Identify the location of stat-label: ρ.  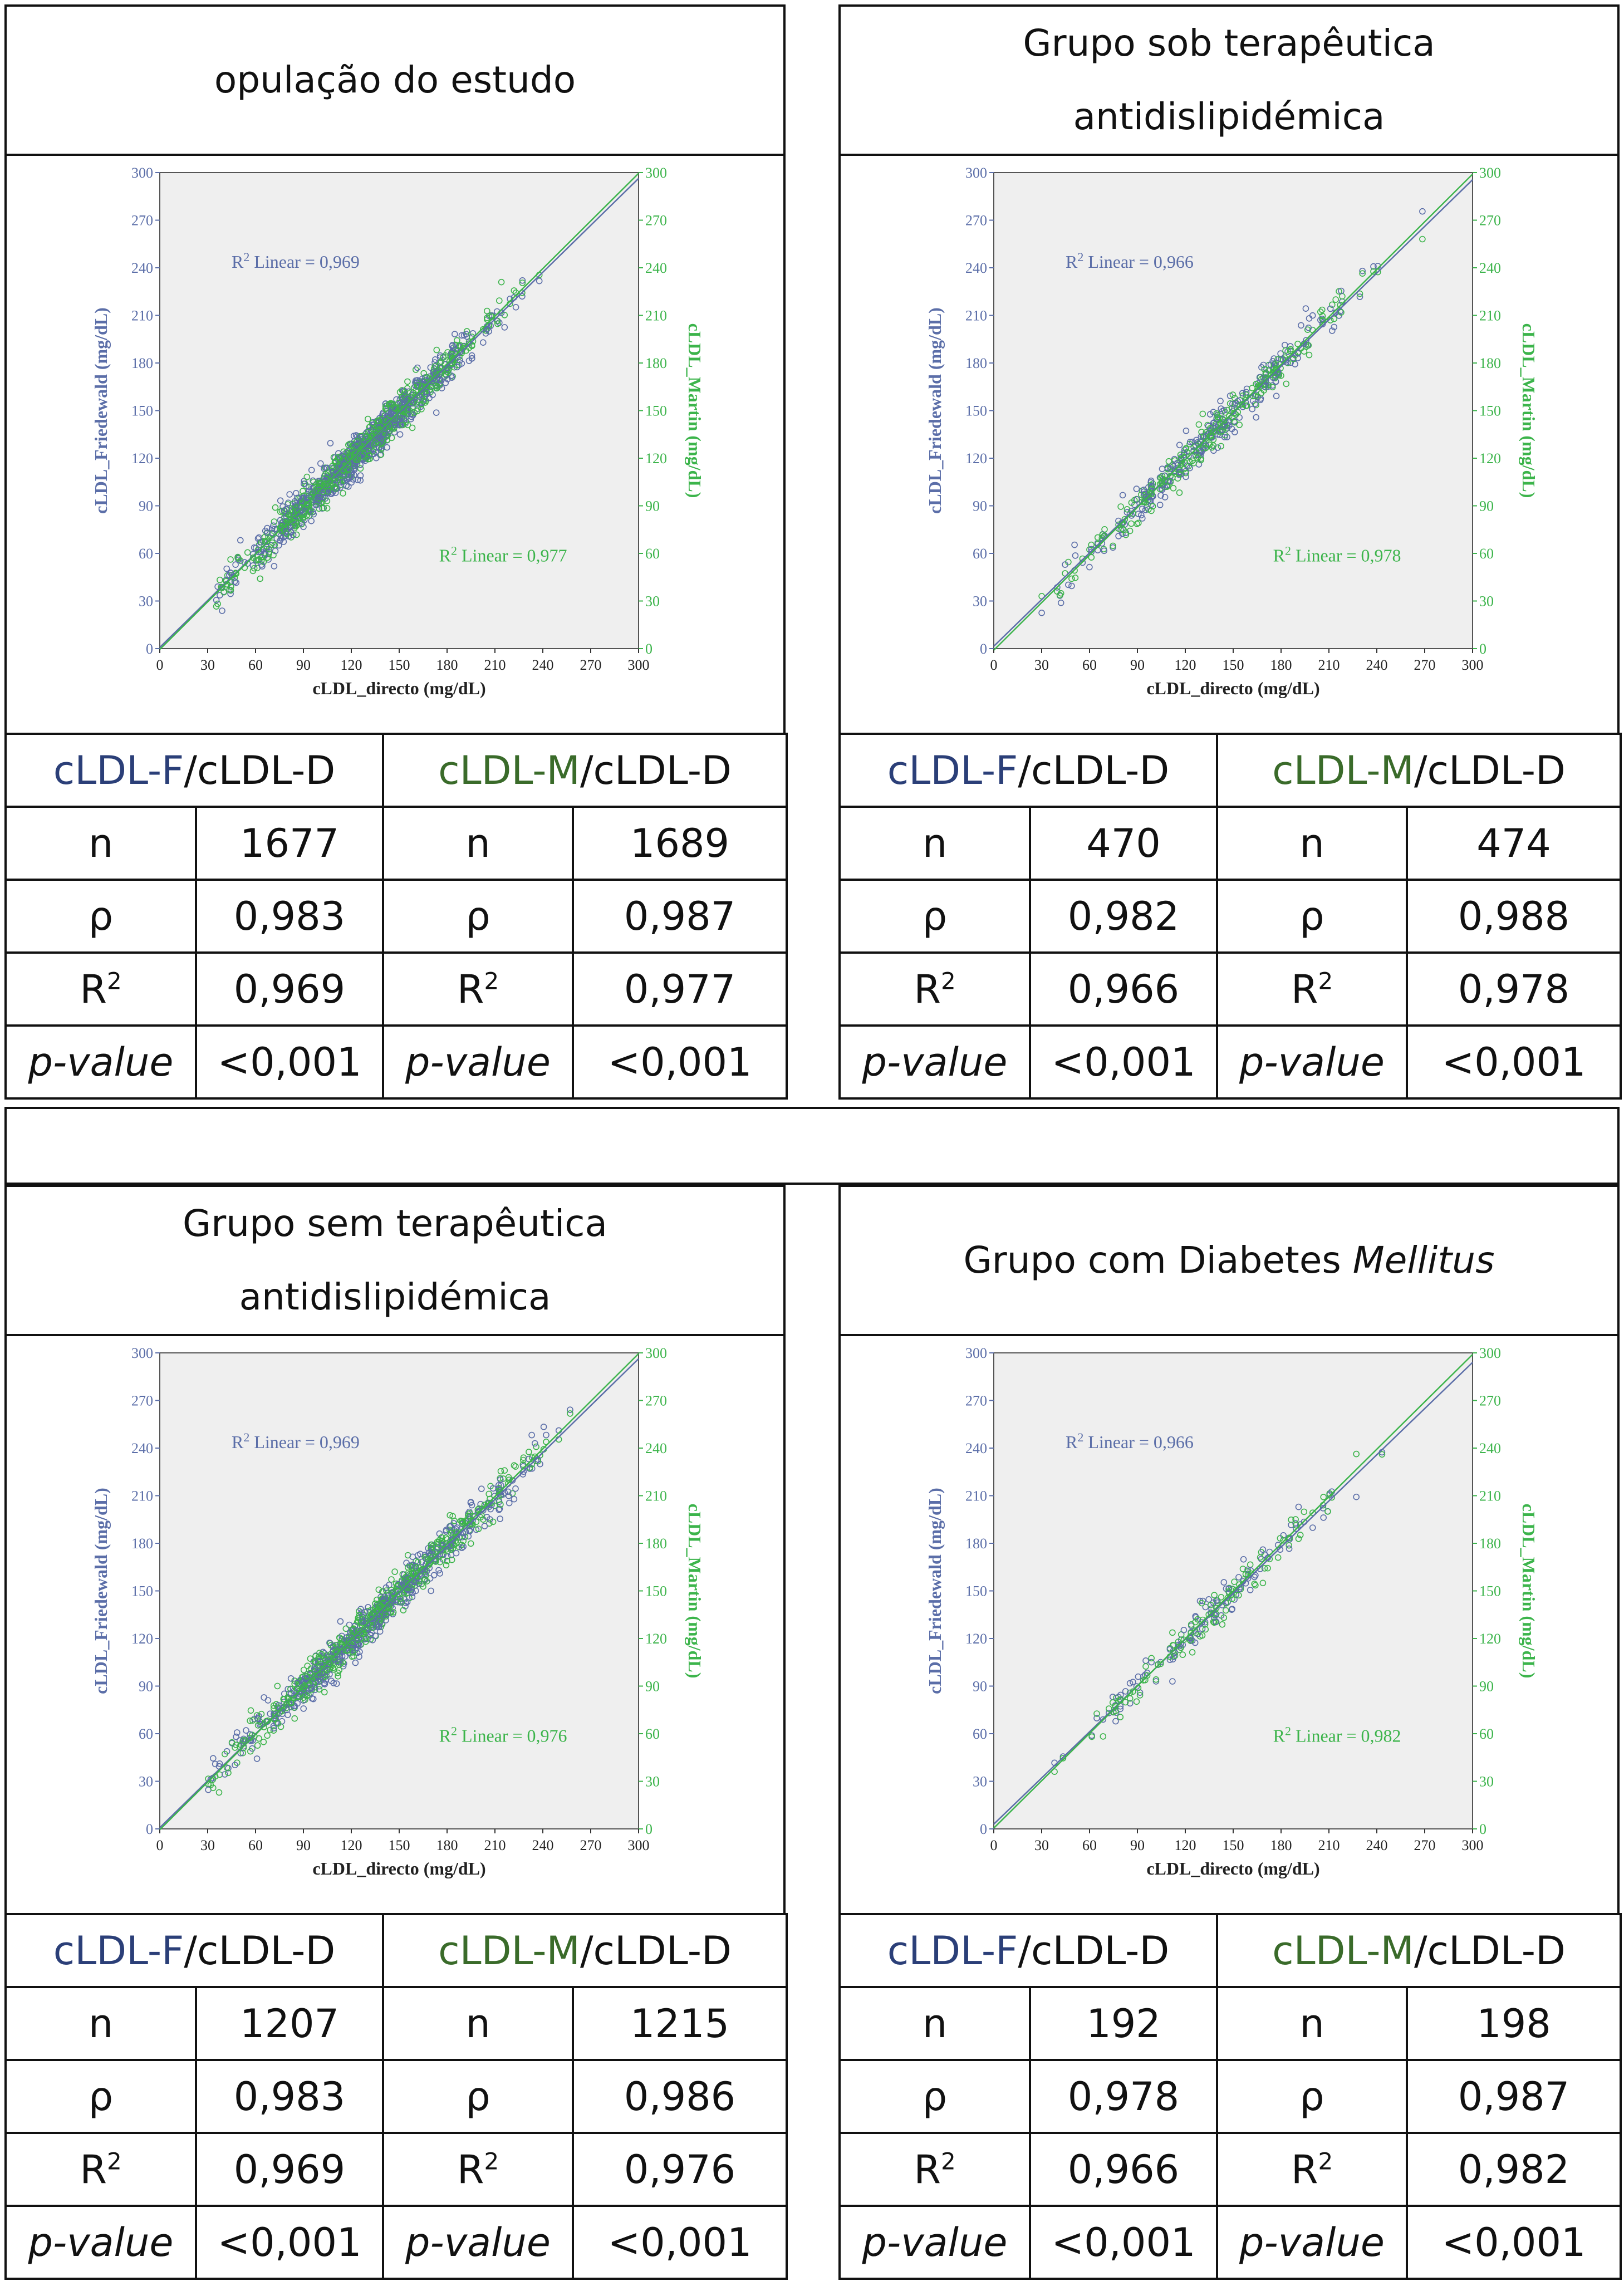
(478, 916).